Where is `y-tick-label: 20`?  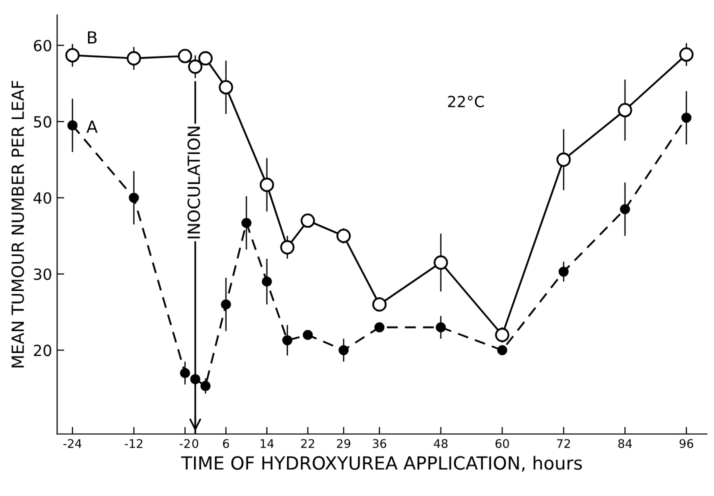 y-tick-label: 20 is located at coordinates (43, 350).